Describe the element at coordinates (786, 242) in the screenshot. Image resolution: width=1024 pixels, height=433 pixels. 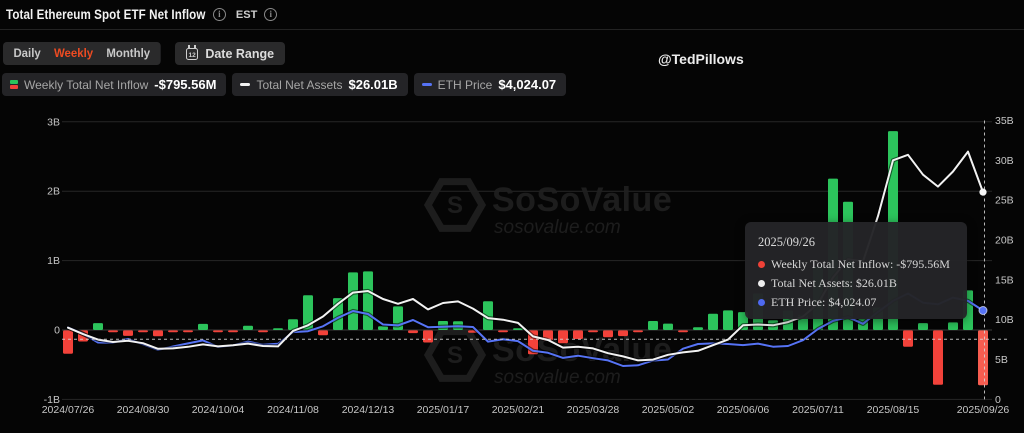
I see `tooltip-date: 2025/09/26` at that location.